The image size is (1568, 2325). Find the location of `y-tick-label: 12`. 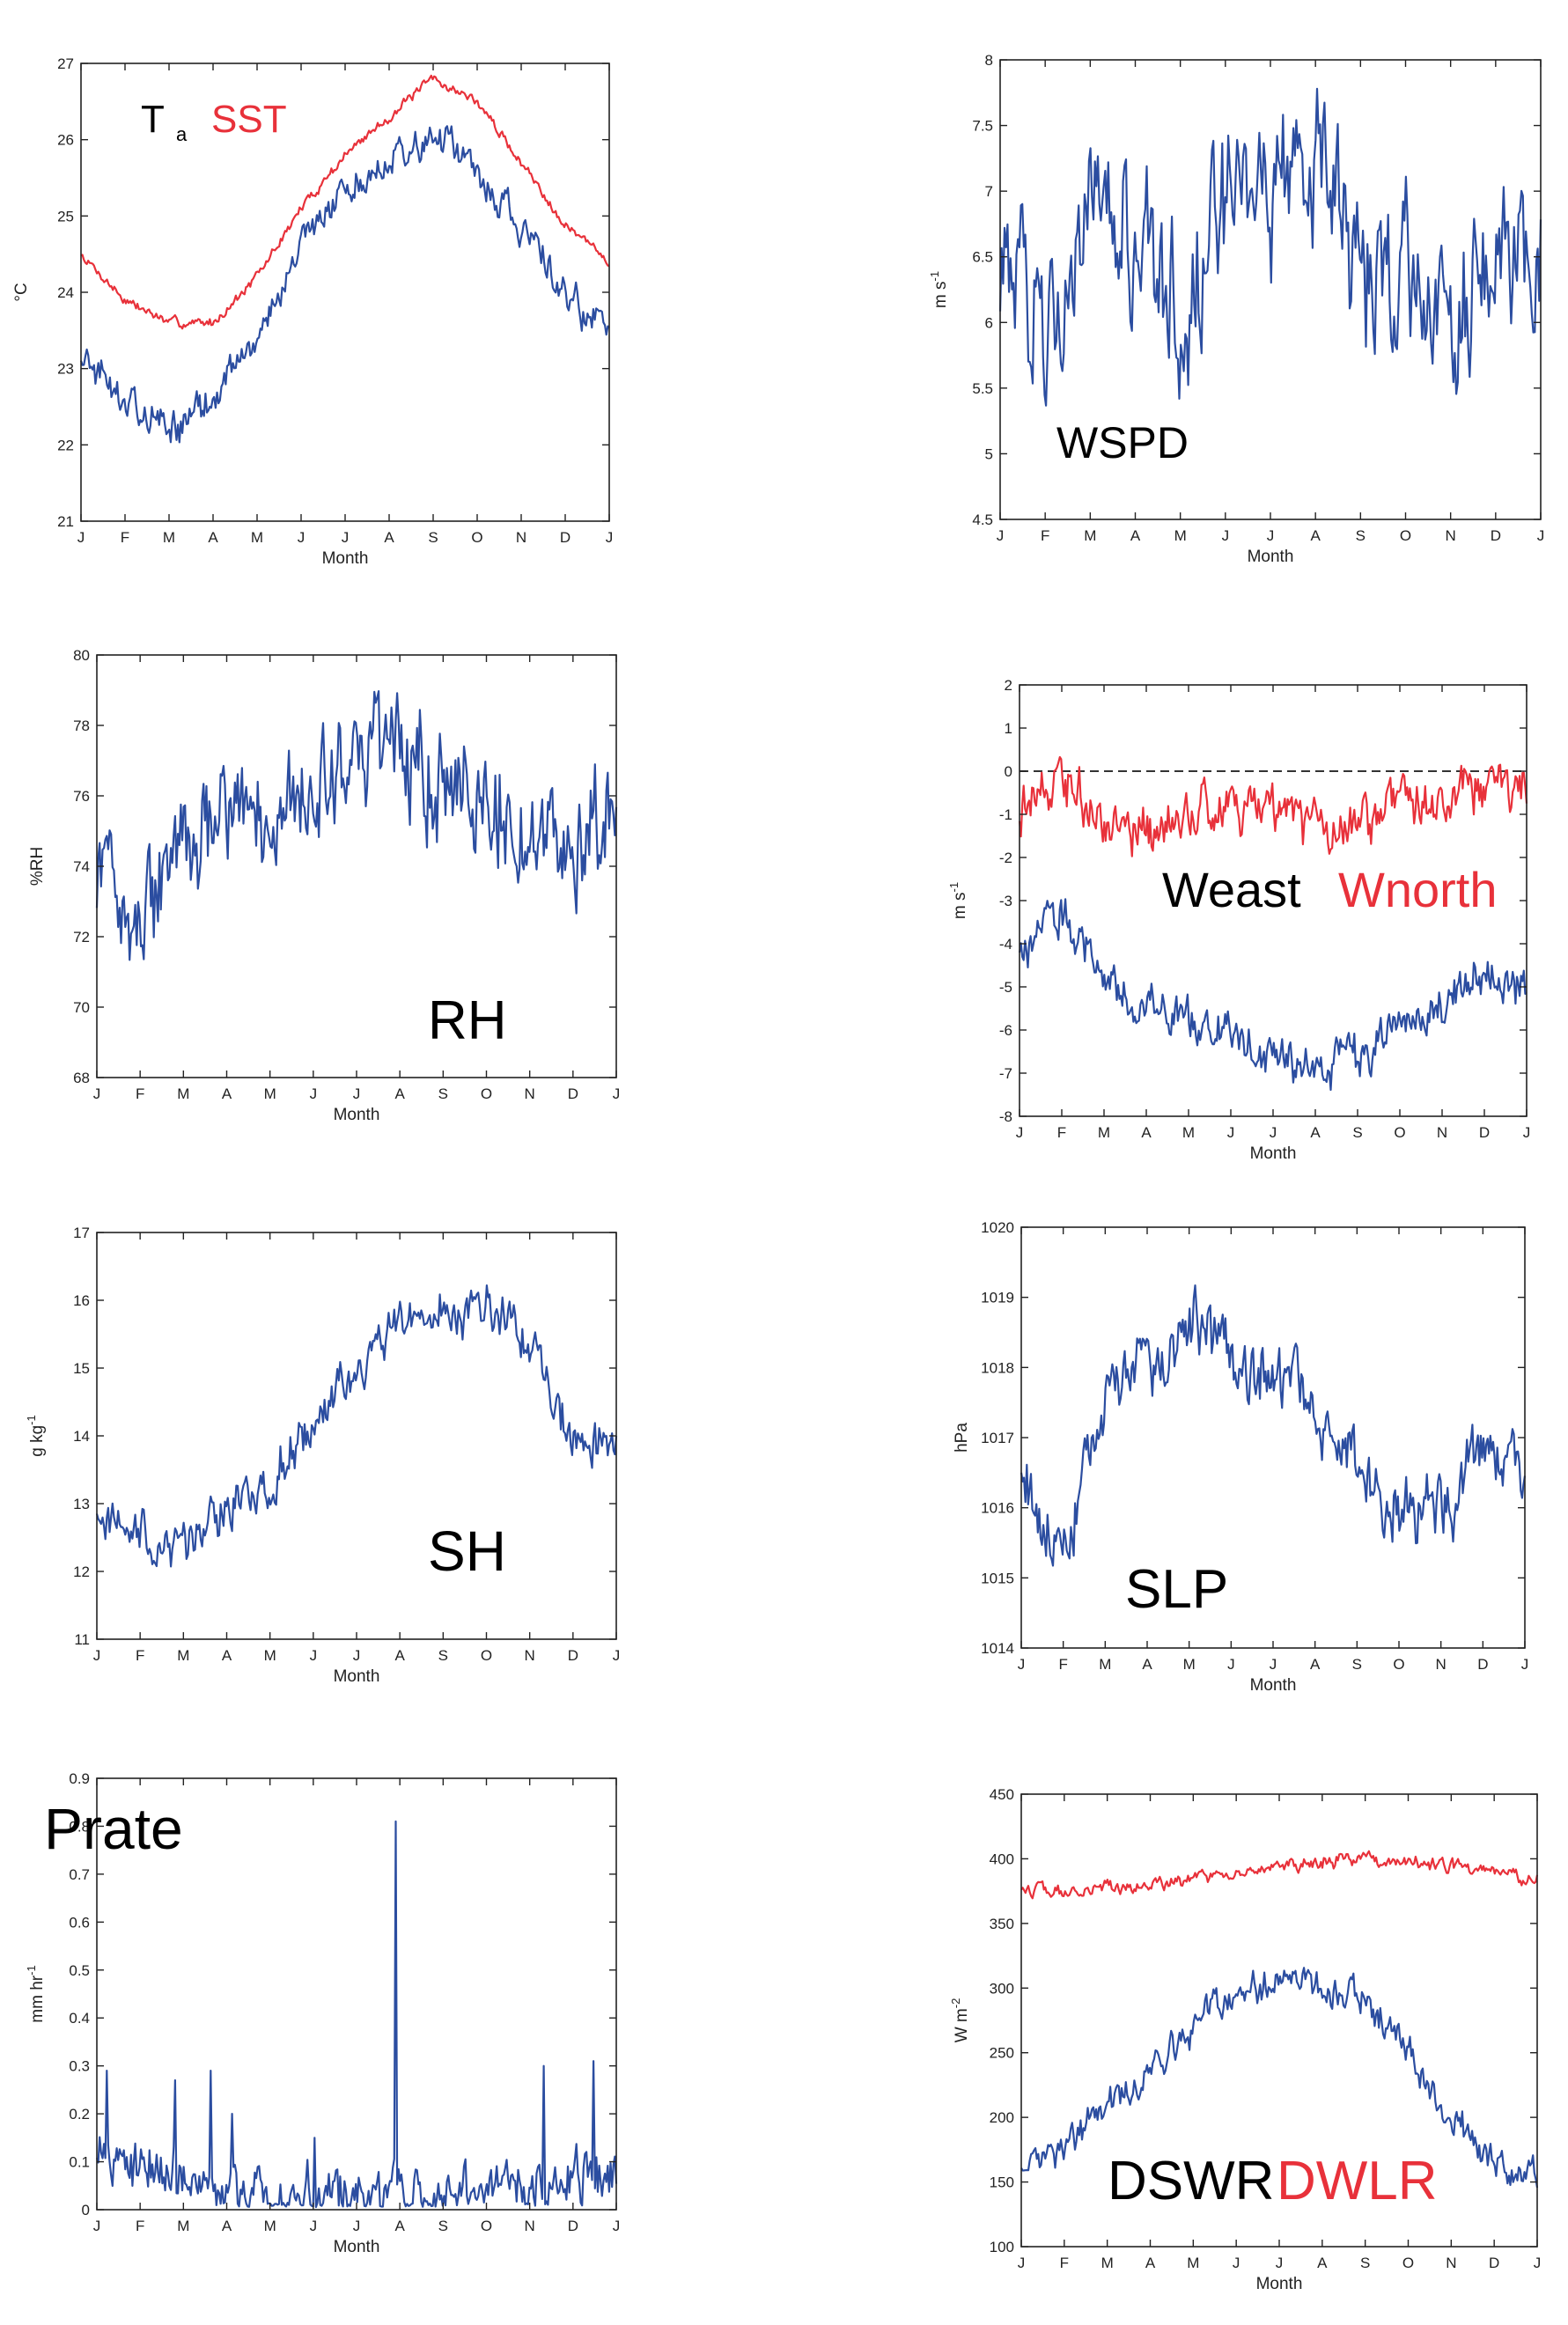

y-tick-label: 12 is located at coordinates (81, 1571).